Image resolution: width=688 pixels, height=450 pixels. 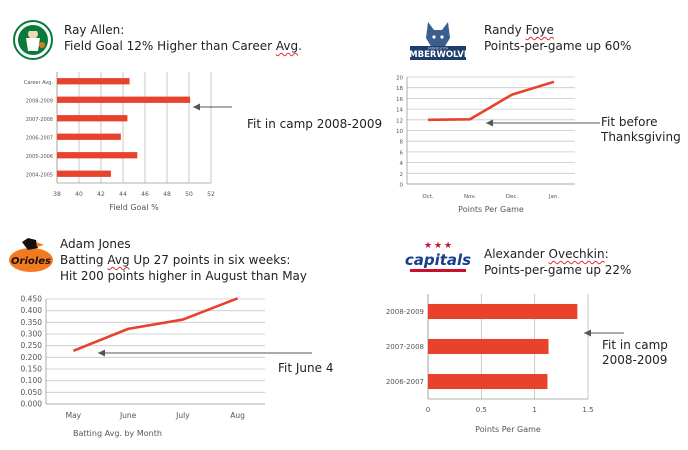 What do you see at coordinates (402, 186) in the screenshot?
I see `y-tick-label: 0` at bounding box center [402, 186].